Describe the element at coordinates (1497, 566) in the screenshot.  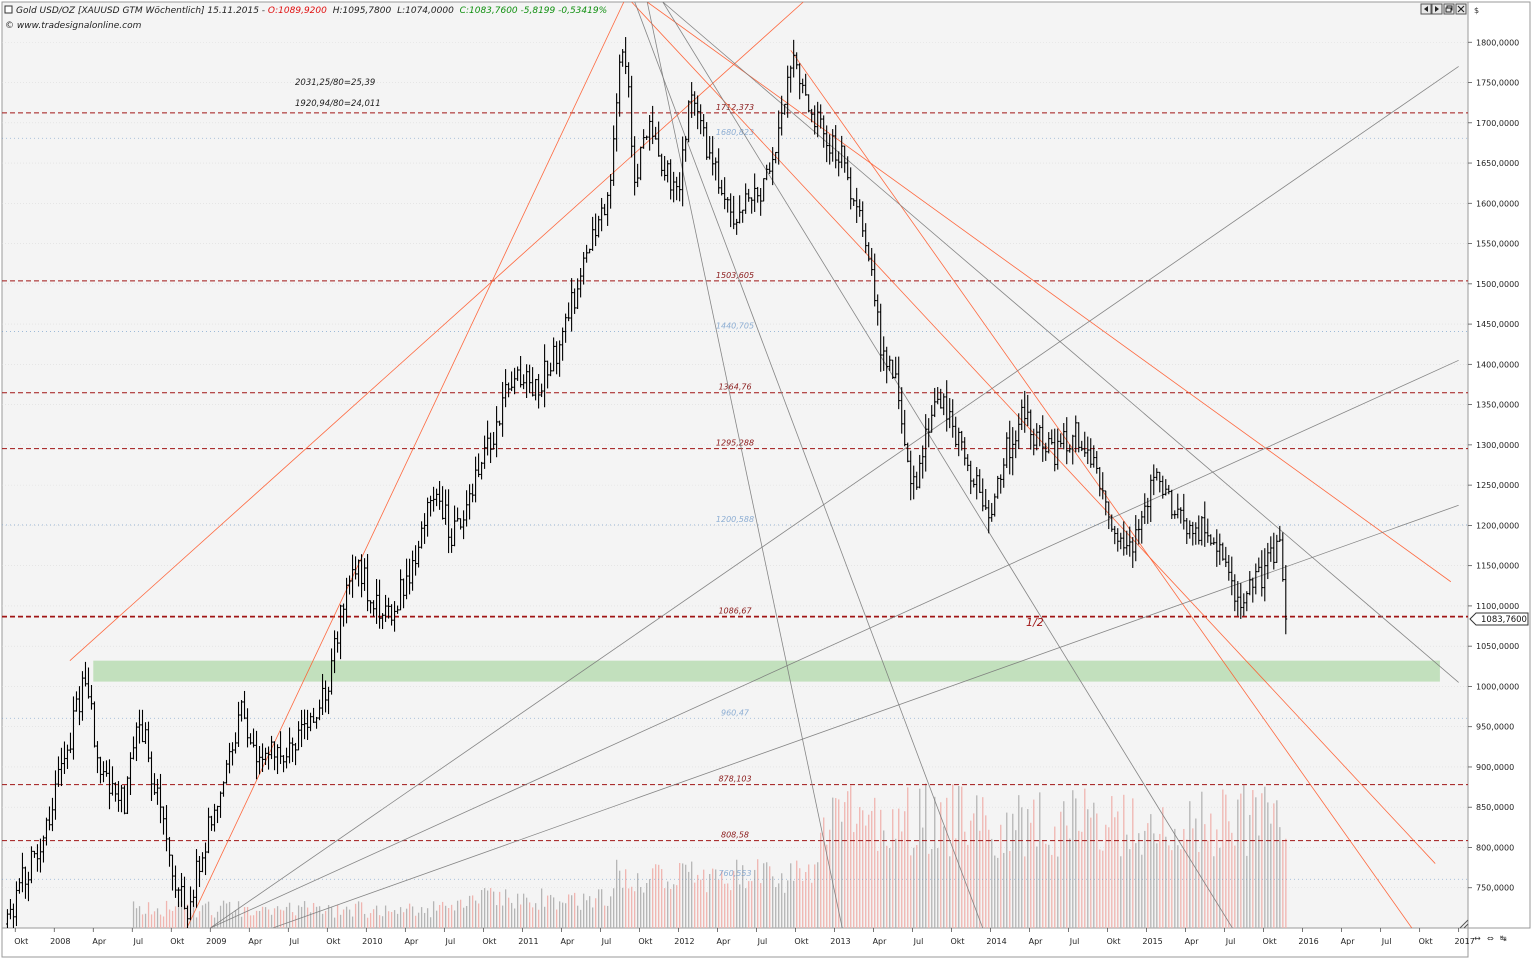
I see `y-tick-label: 1150,0000` at that location.